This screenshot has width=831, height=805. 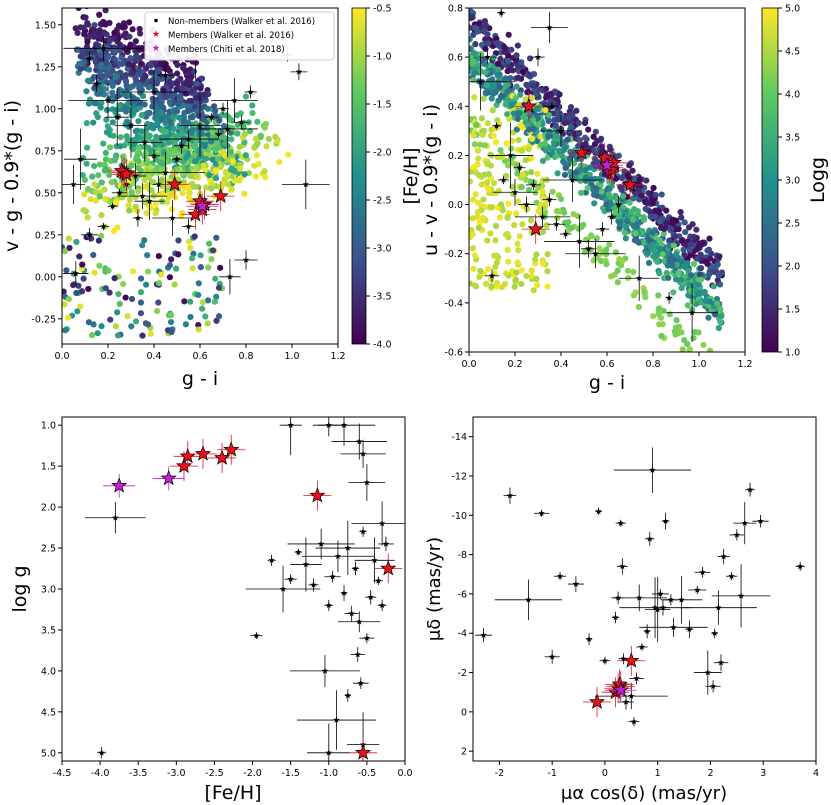 What do you see at coordinates (644, 793) in the screenshot?
I see `panel-bottom-right-xlabel: μα cos(δ) (mas/yr)` at bounding box center [644, 793].